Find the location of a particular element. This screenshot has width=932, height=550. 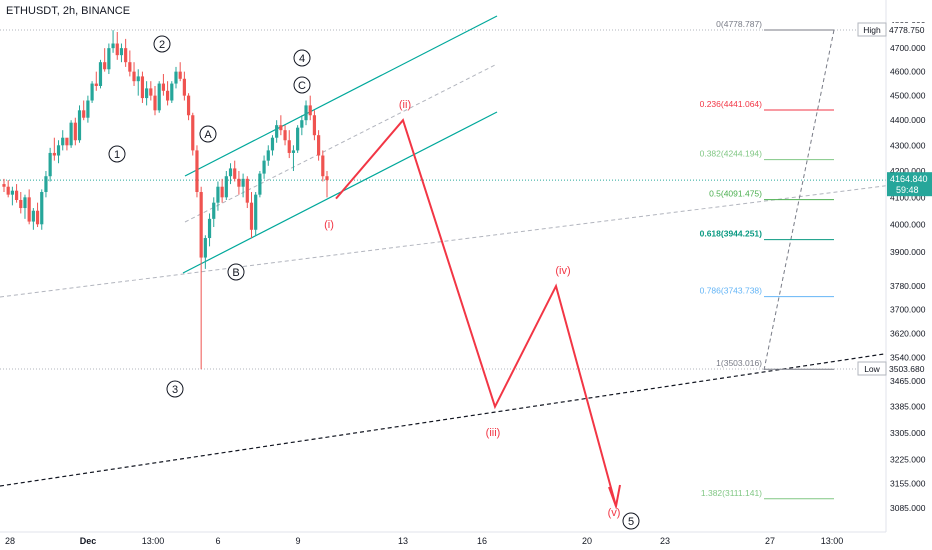

price-tick-label: 4200.000 is located at coordinates (908, 171).